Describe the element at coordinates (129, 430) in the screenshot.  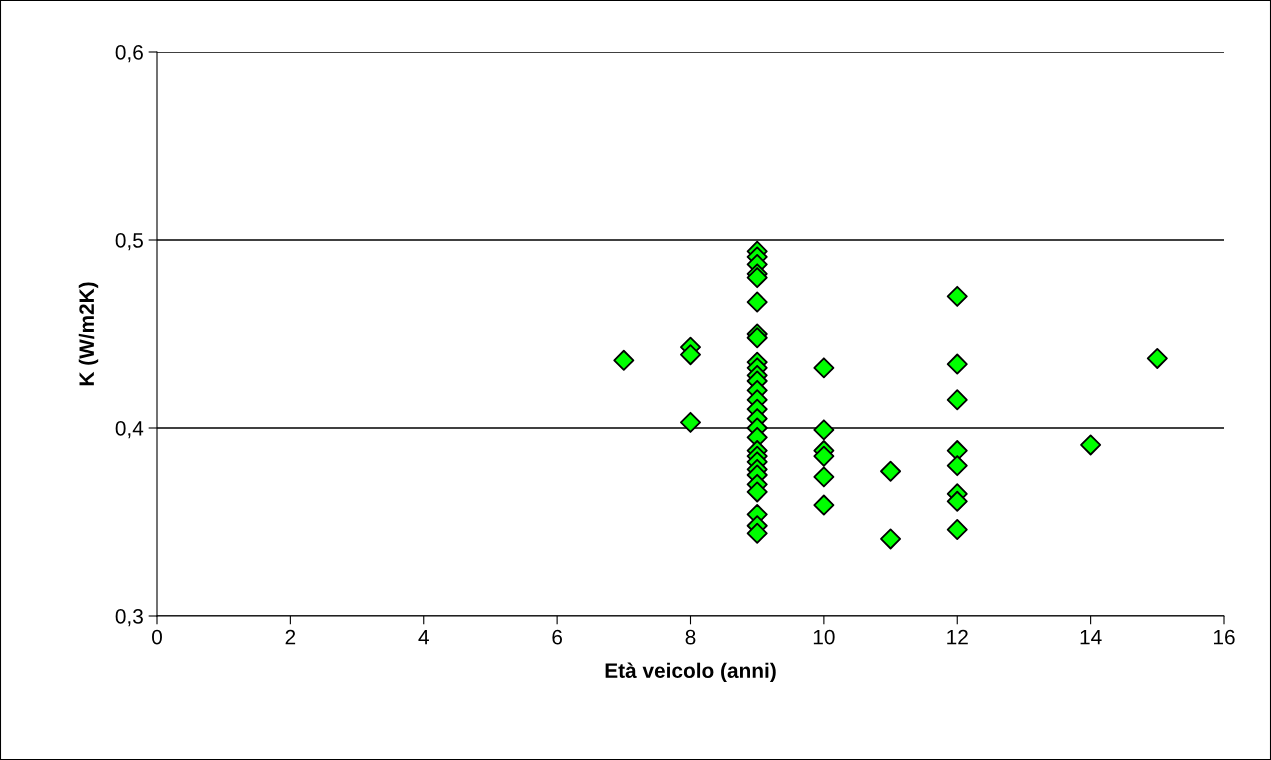
I see `y-tick-label: 0,4` at that location.